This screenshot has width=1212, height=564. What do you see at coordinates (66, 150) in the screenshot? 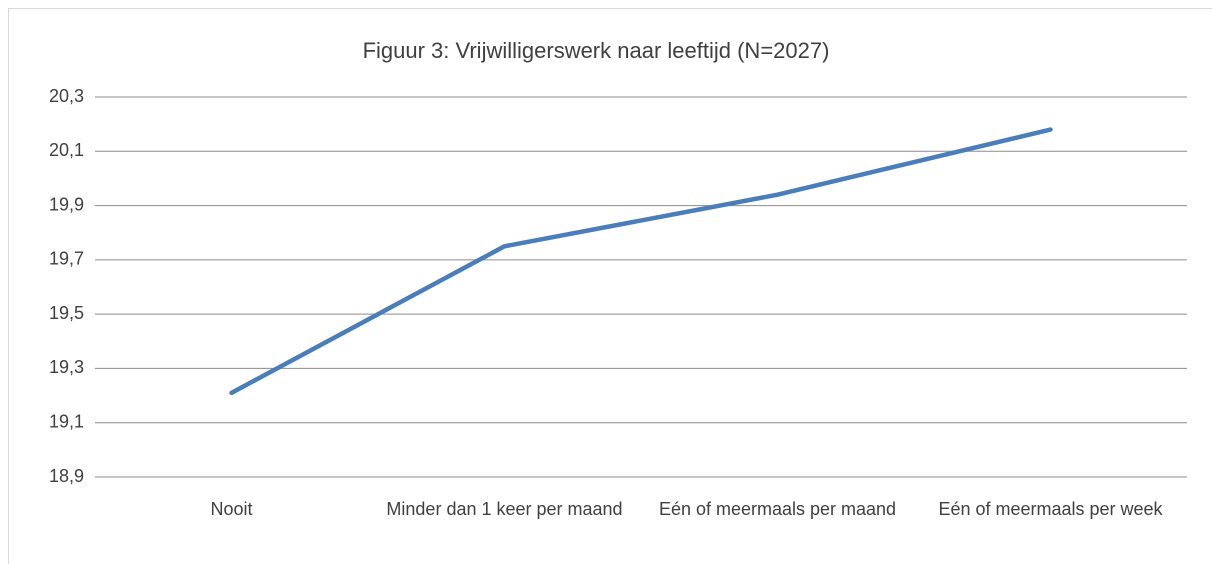
I see `y-tick-label: 20,1` at bounding box center [66, 150].